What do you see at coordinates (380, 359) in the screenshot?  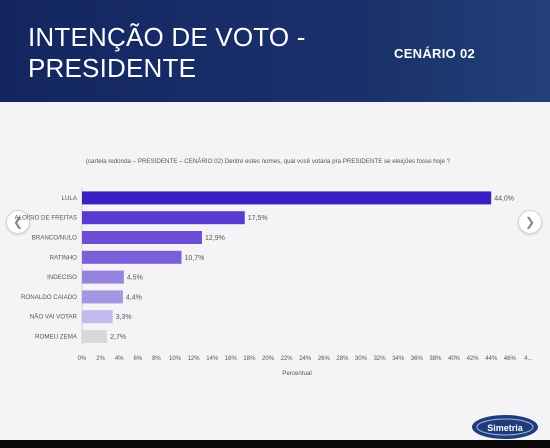 I see `x-tick-label: 32%` at bounding box center [380, 359].